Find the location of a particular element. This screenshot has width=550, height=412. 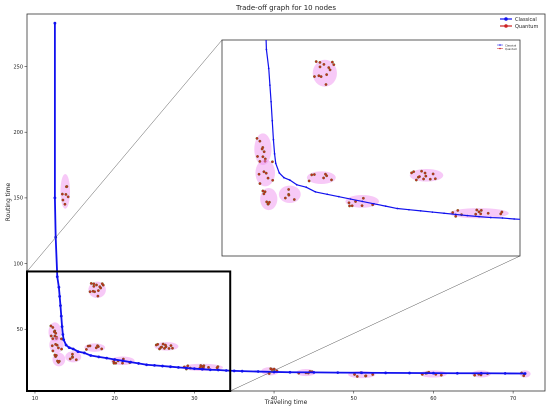

x-tick-label: 70 is located at coordinates (513, 399).